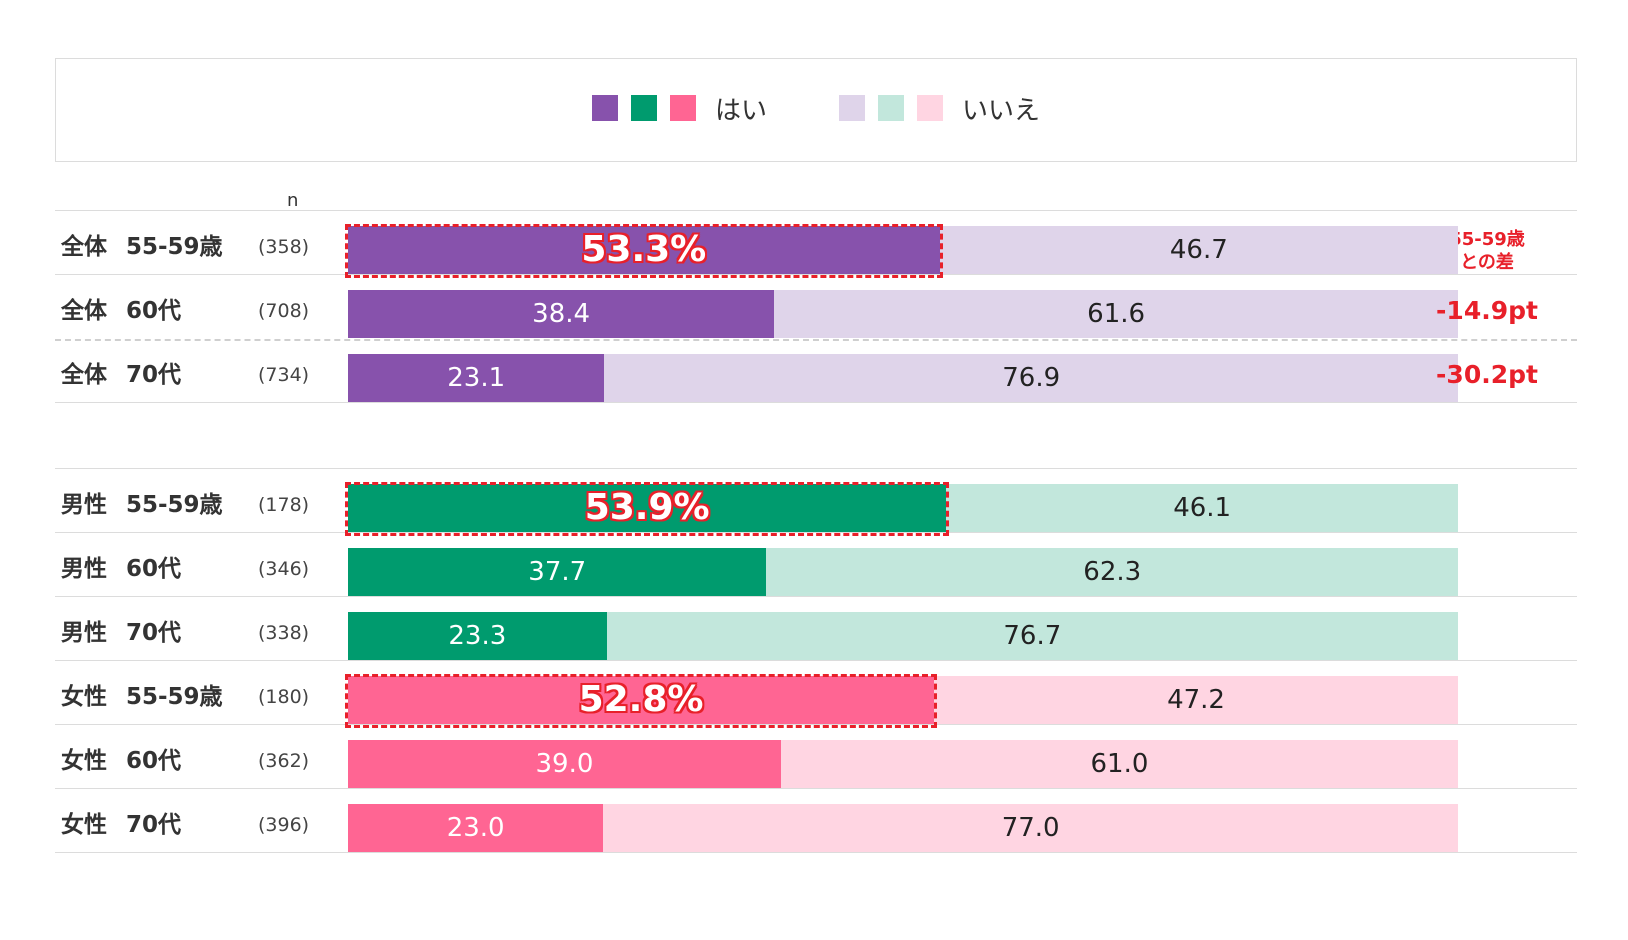 Image resolution: width=1628 pixels, height=940 pixels. I want to click on row-n-label: (178), so click(284, 505).